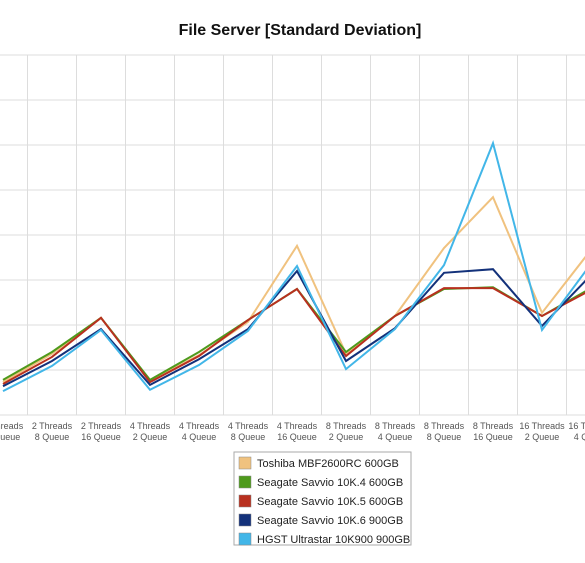  What do you see at coordinates (330, 521) in the screenshot?
I see `legend-label: Seagate Savvio 10K.6 900GB` at bounding box center [330, 521].